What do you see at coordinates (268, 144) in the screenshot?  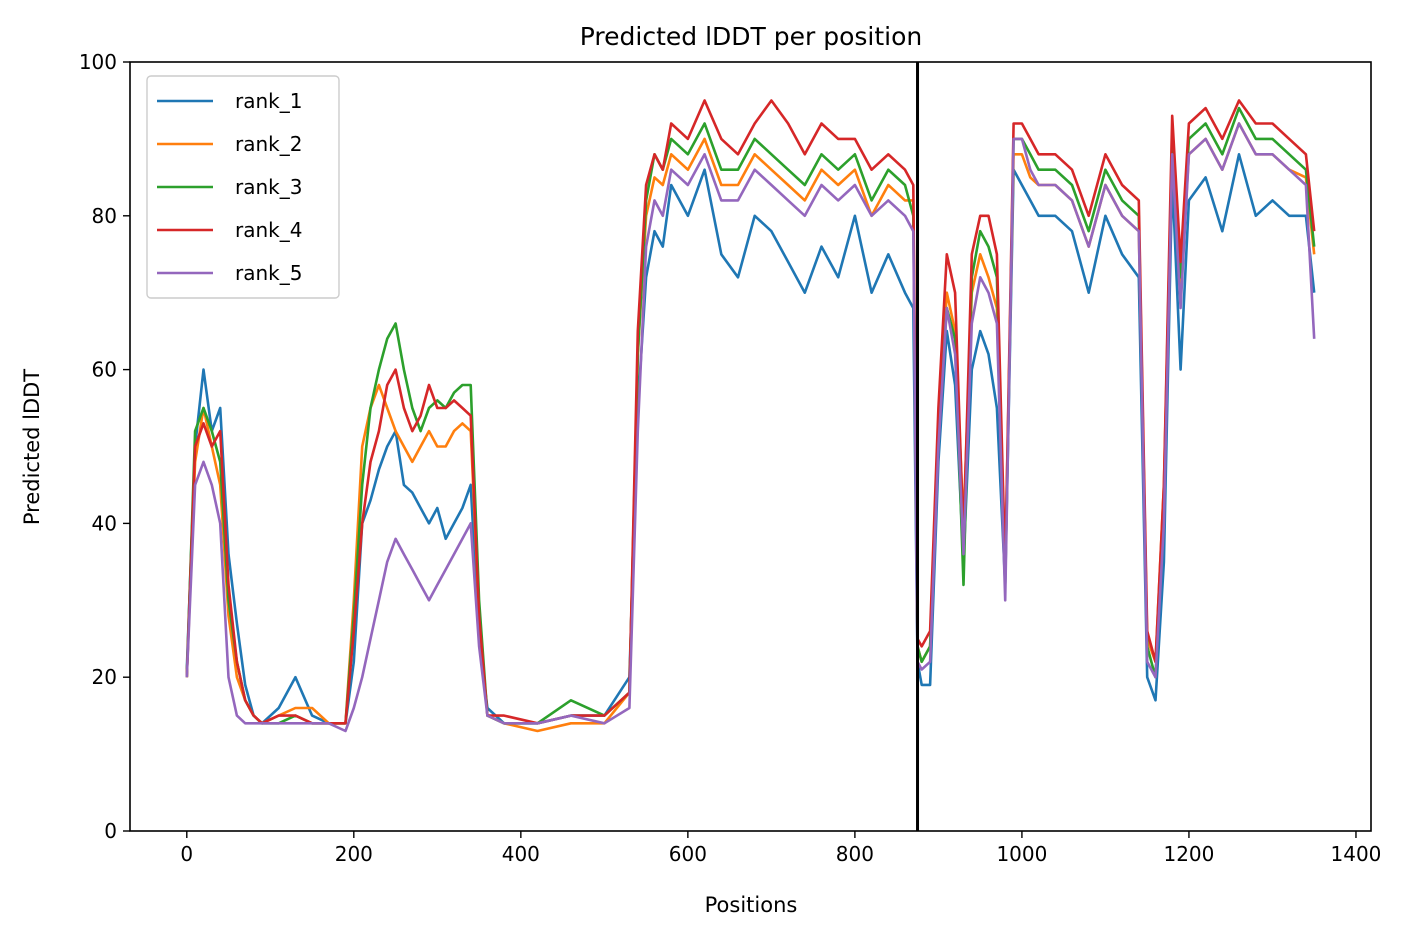 I see `legend-label-rank_2: rank_2` at bounding box center [268, 144].